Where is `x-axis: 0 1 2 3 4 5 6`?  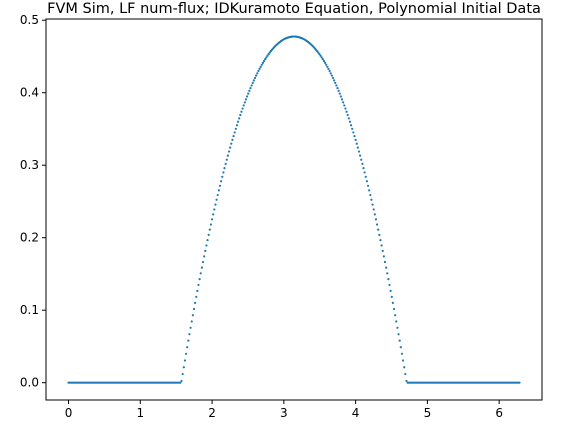
x-axis: 0 1 2 3 4 5 6 is located at coordinates (284, 410).